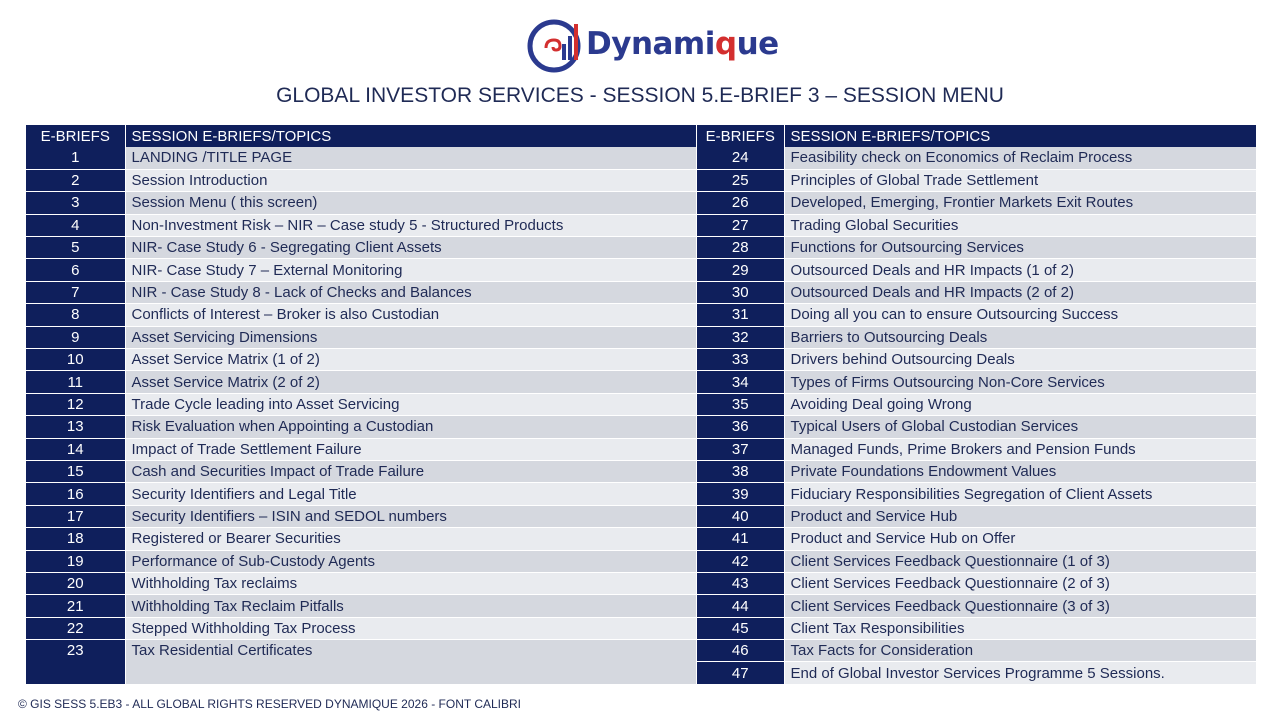 The height and width of the screenshot is (720, 1280). I want to click on ebrief-number: 42, so click(741, 561).